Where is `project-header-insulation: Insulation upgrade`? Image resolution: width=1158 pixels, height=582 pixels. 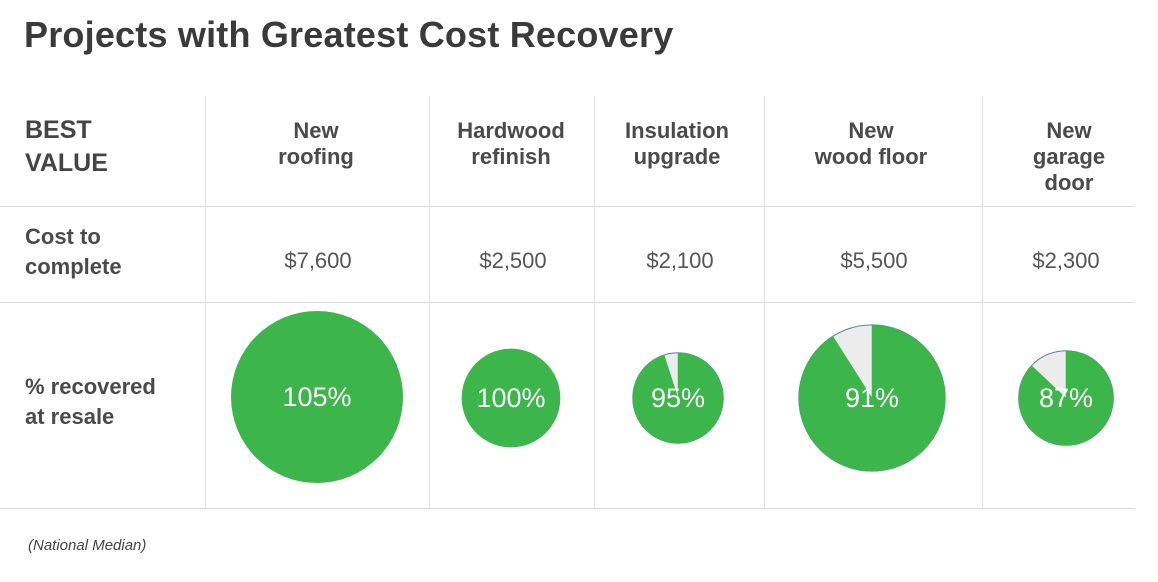
project-header-insulation: Insulation upgrade is located at coordinates (677, 143).